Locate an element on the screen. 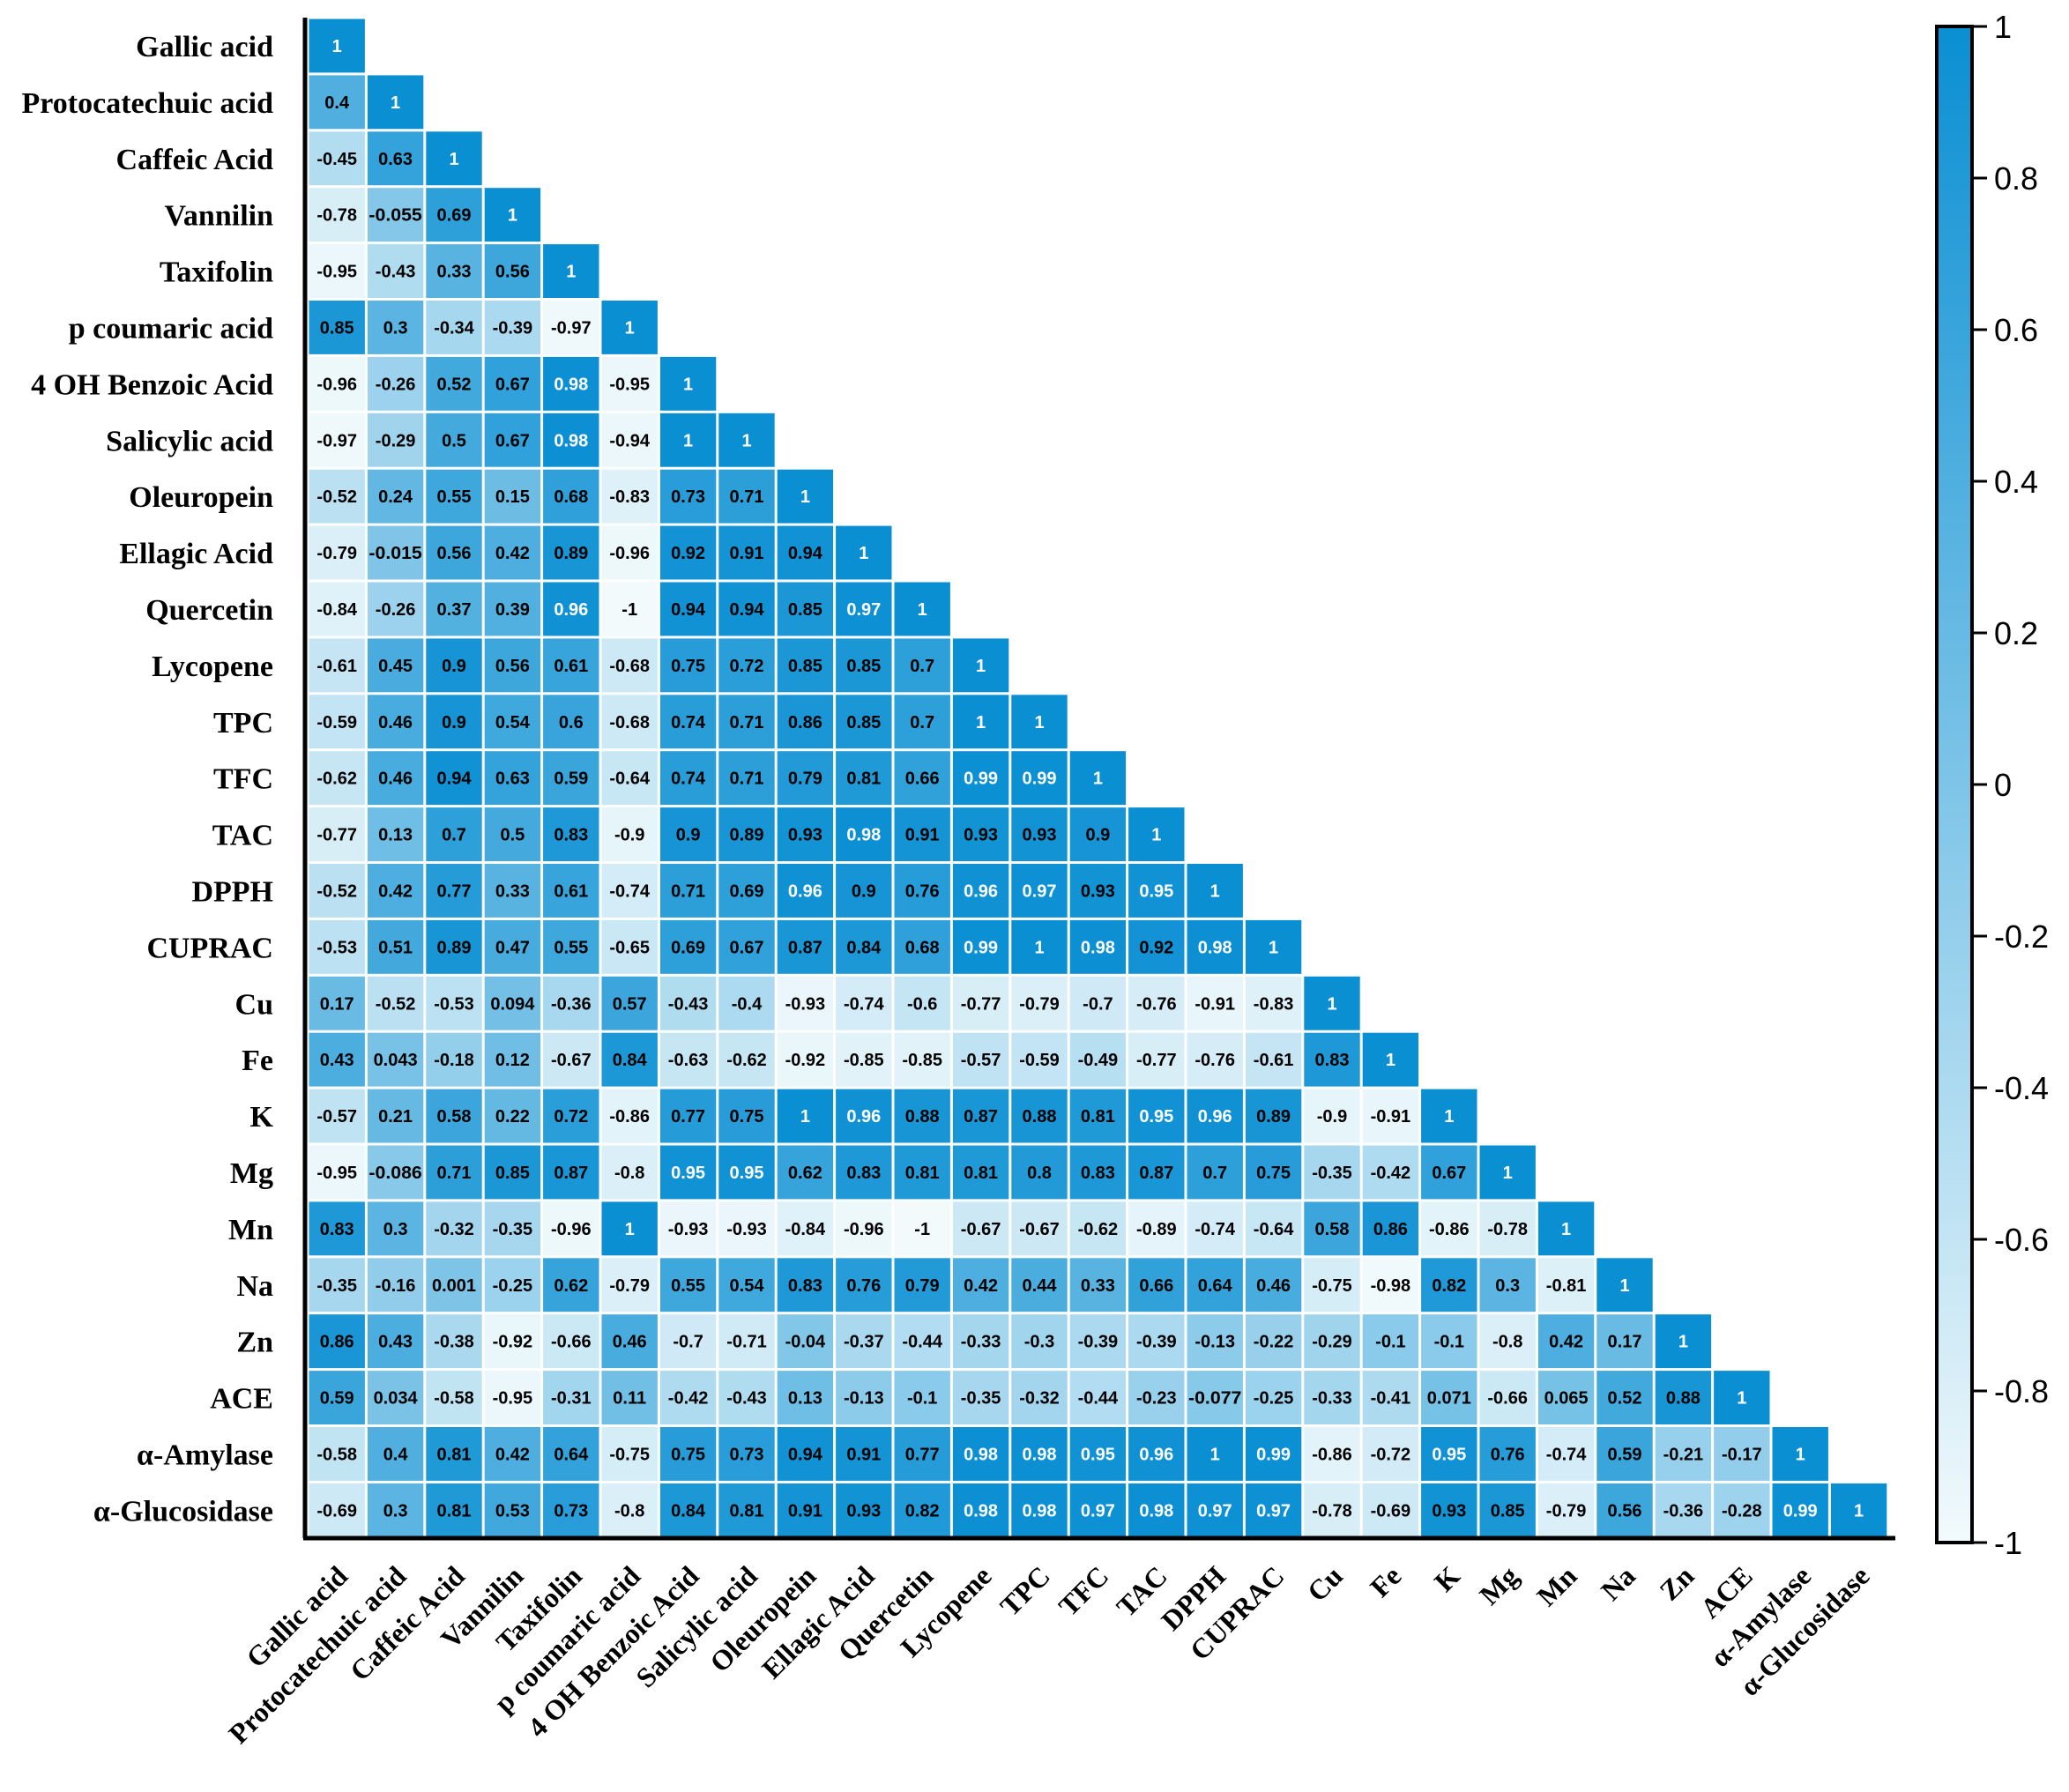  heatmap-cell-value: -0.29 is located at coordinates (1332, 1342).